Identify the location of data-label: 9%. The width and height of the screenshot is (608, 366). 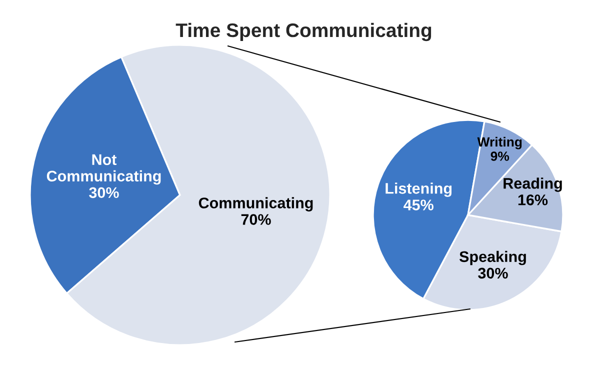
(500, 156).